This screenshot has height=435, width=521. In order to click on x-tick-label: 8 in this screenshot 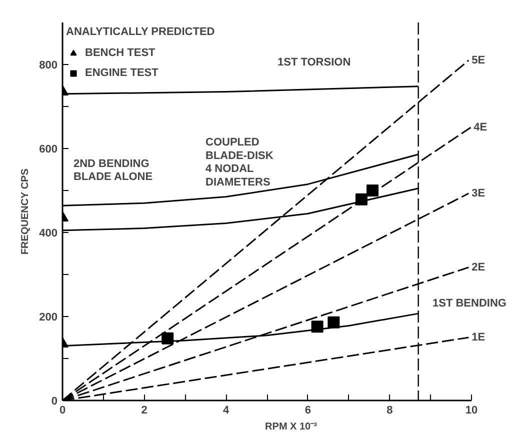, I will do `click(389, 410)`.